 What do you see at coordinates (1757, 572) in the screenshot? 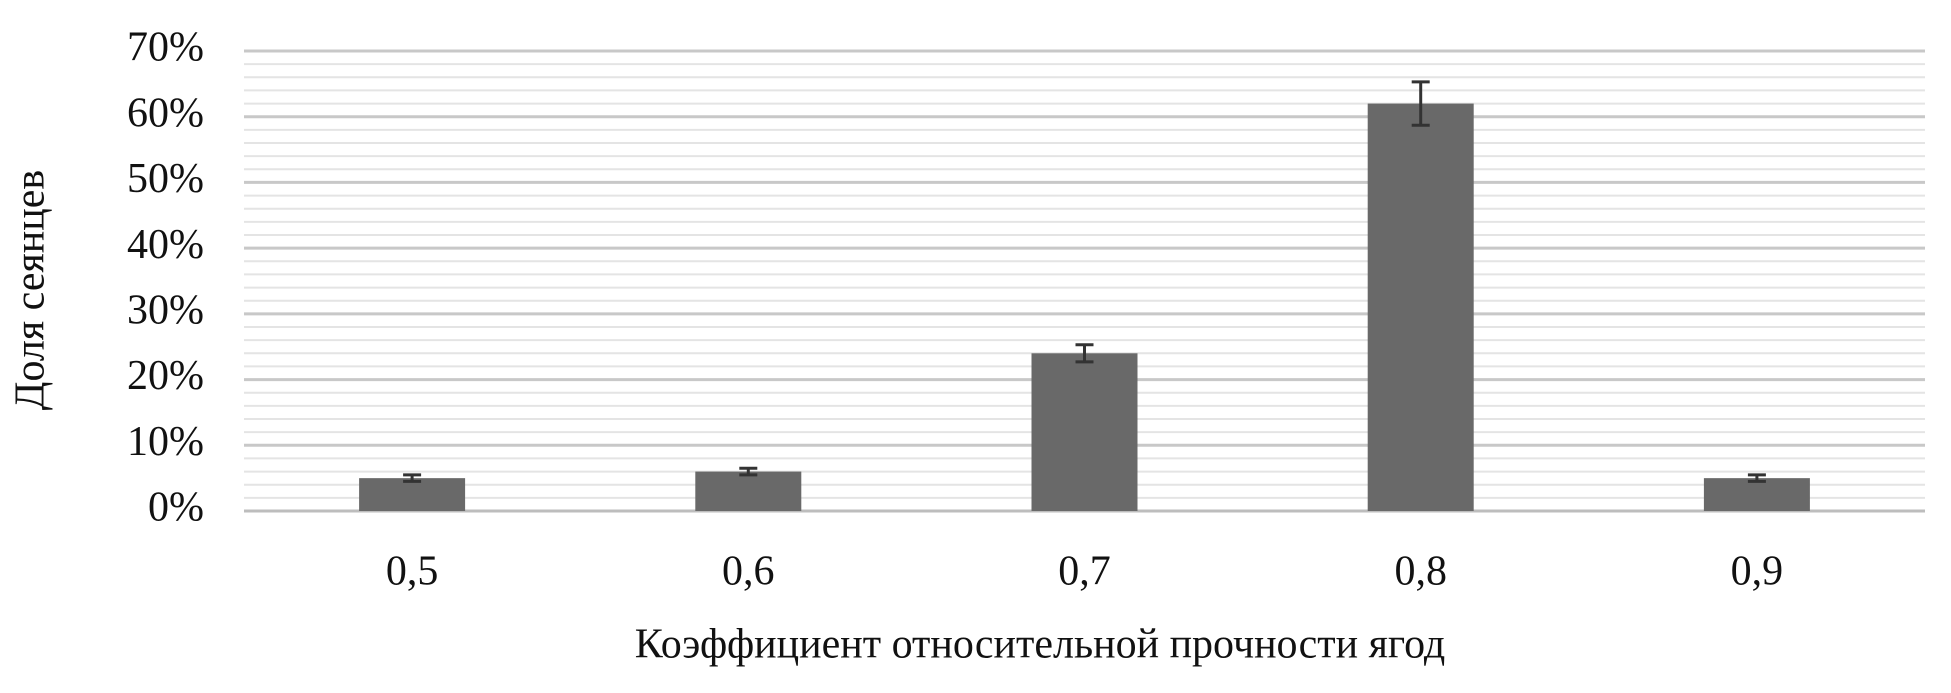
I see `x-tick-label: 0,9` at bounding box center [1757, 572].